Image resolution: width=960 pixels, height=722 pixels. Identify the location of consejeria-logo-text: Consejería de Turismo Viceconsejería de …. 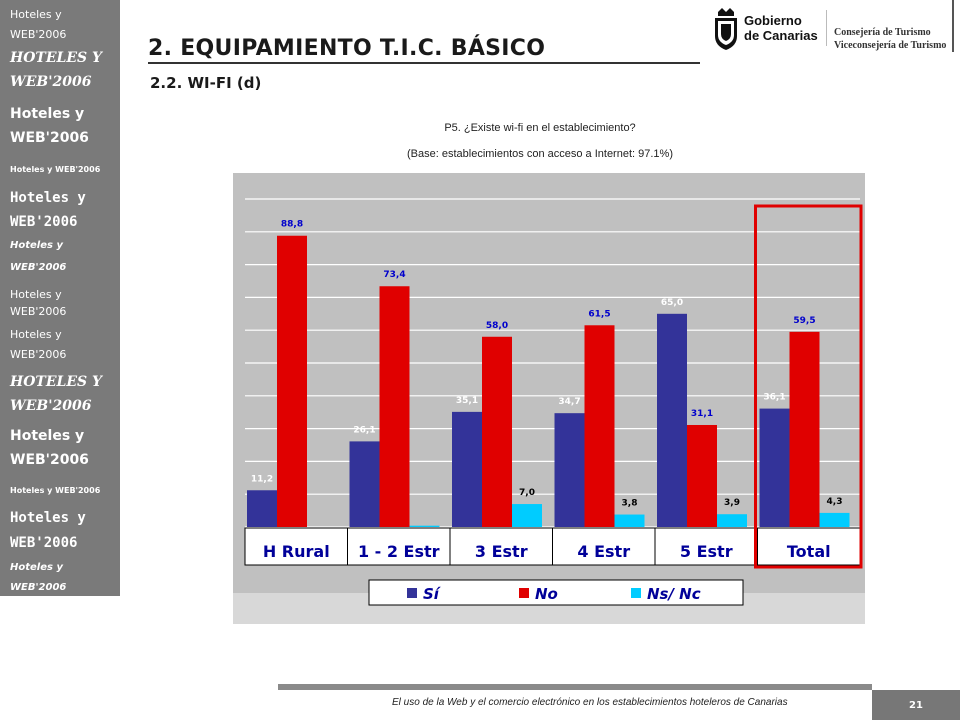
(890, 39).